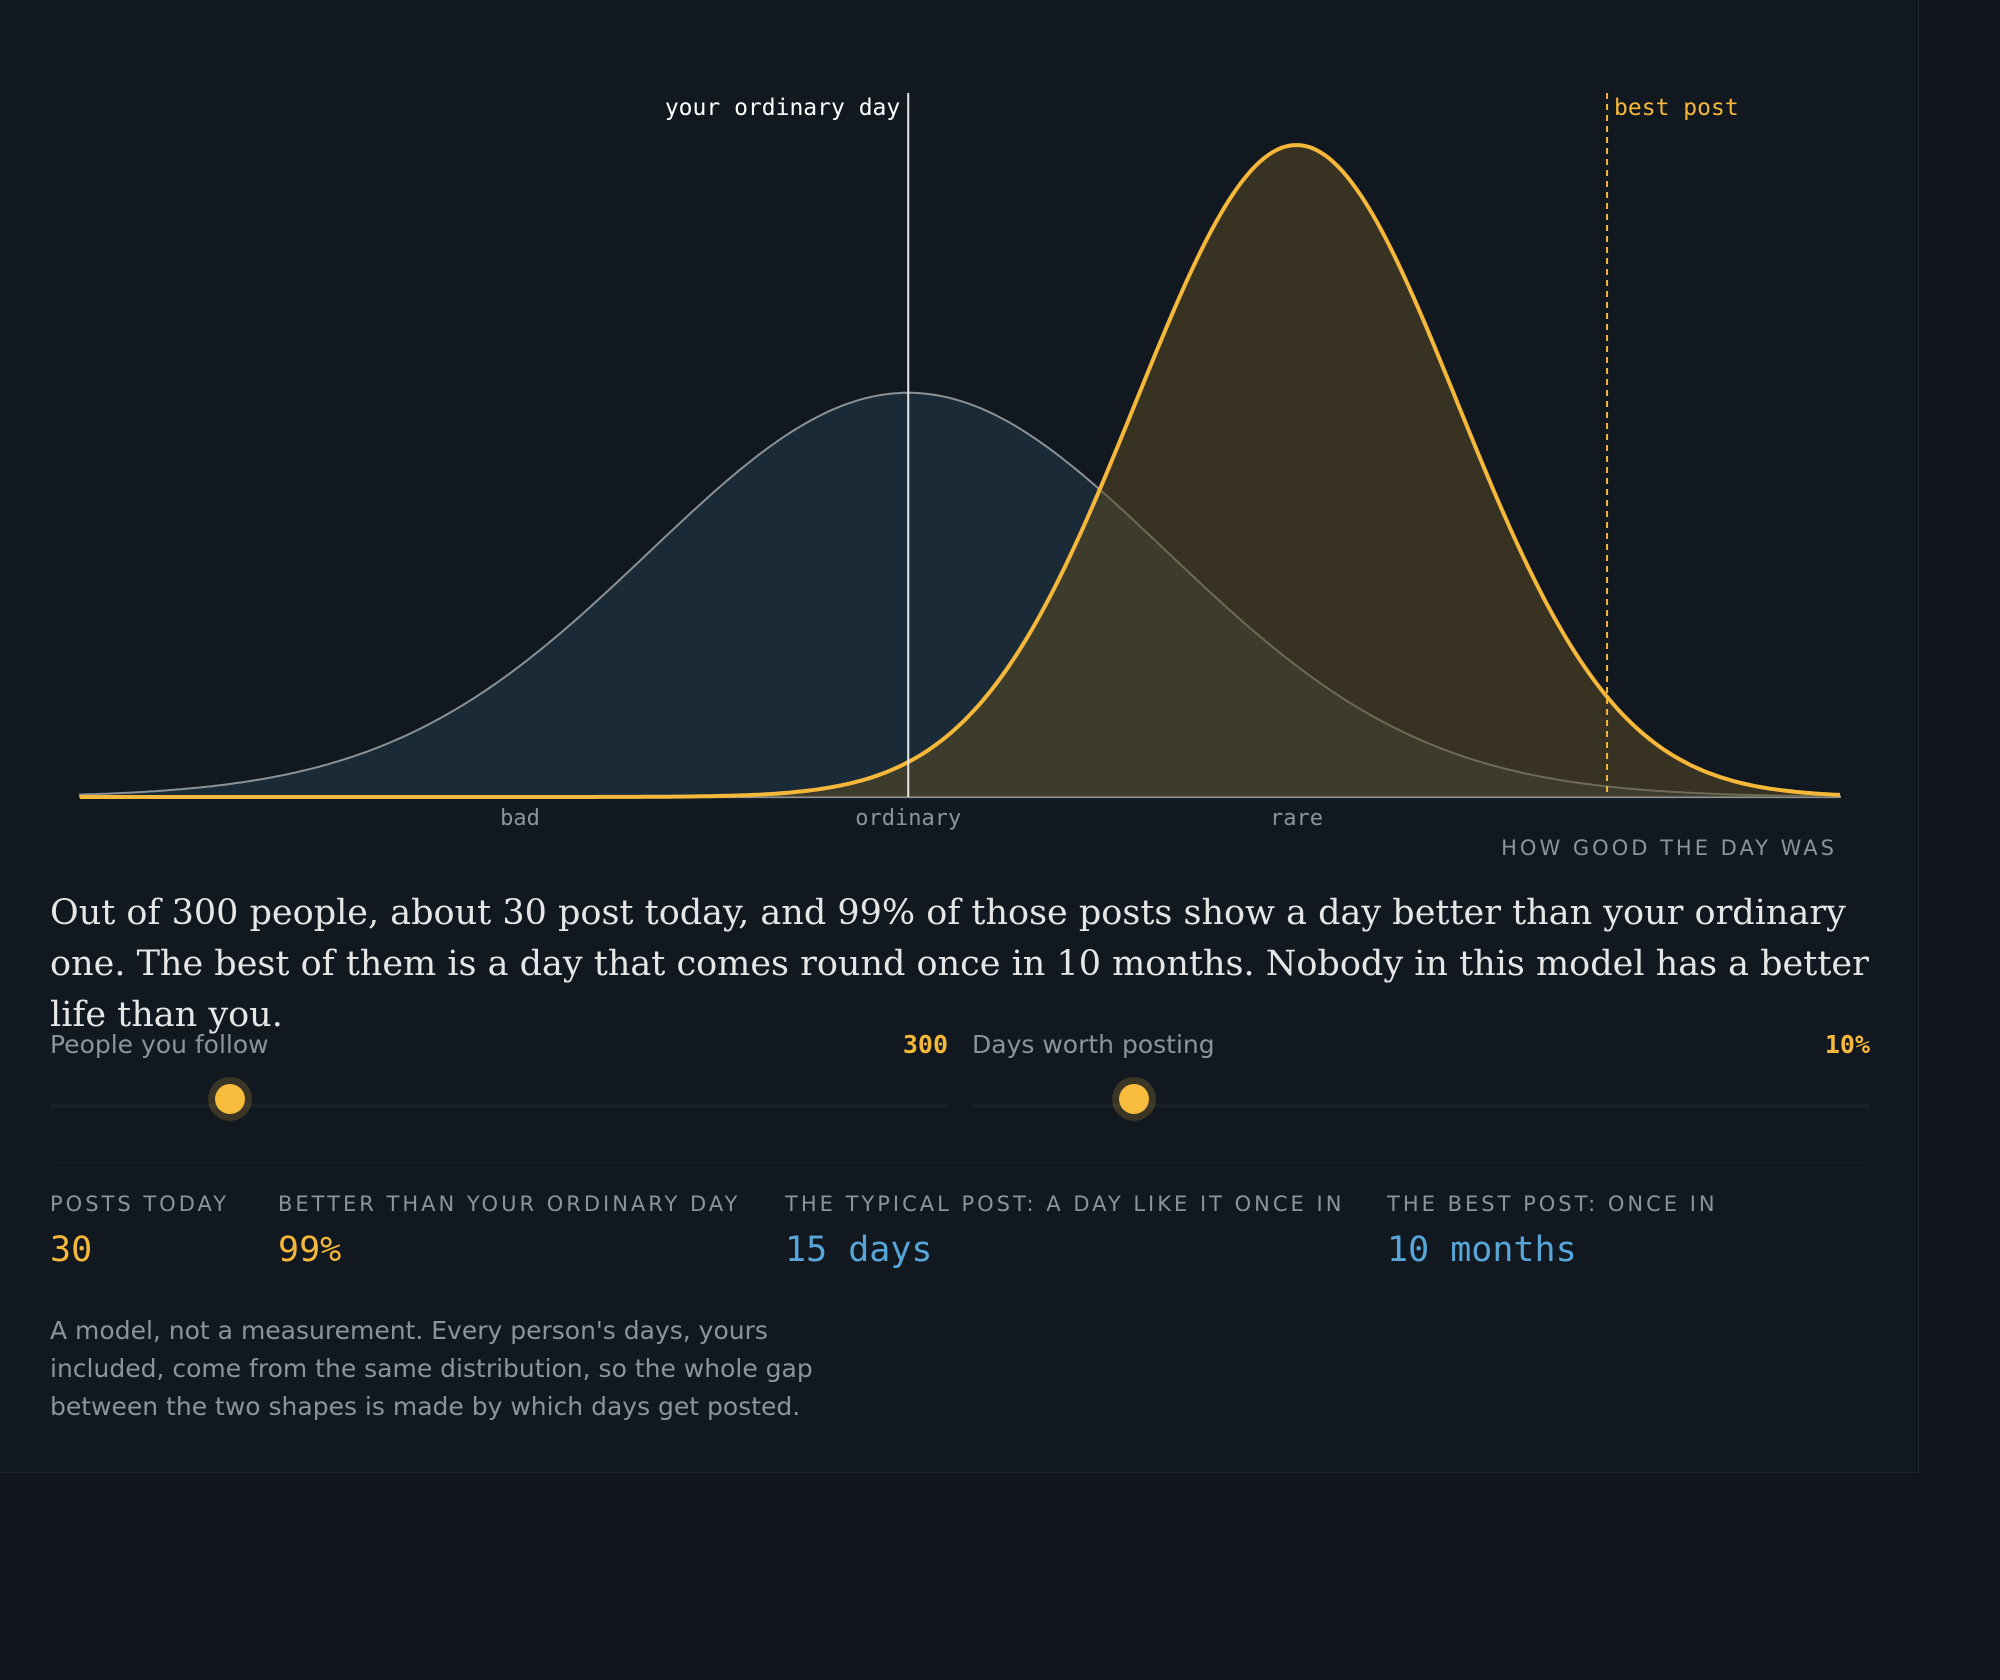  What do you see at coordinates (1421, 1106) in the screenshot?
I see `days-slider-track` at bounding box center [1421, 1106].